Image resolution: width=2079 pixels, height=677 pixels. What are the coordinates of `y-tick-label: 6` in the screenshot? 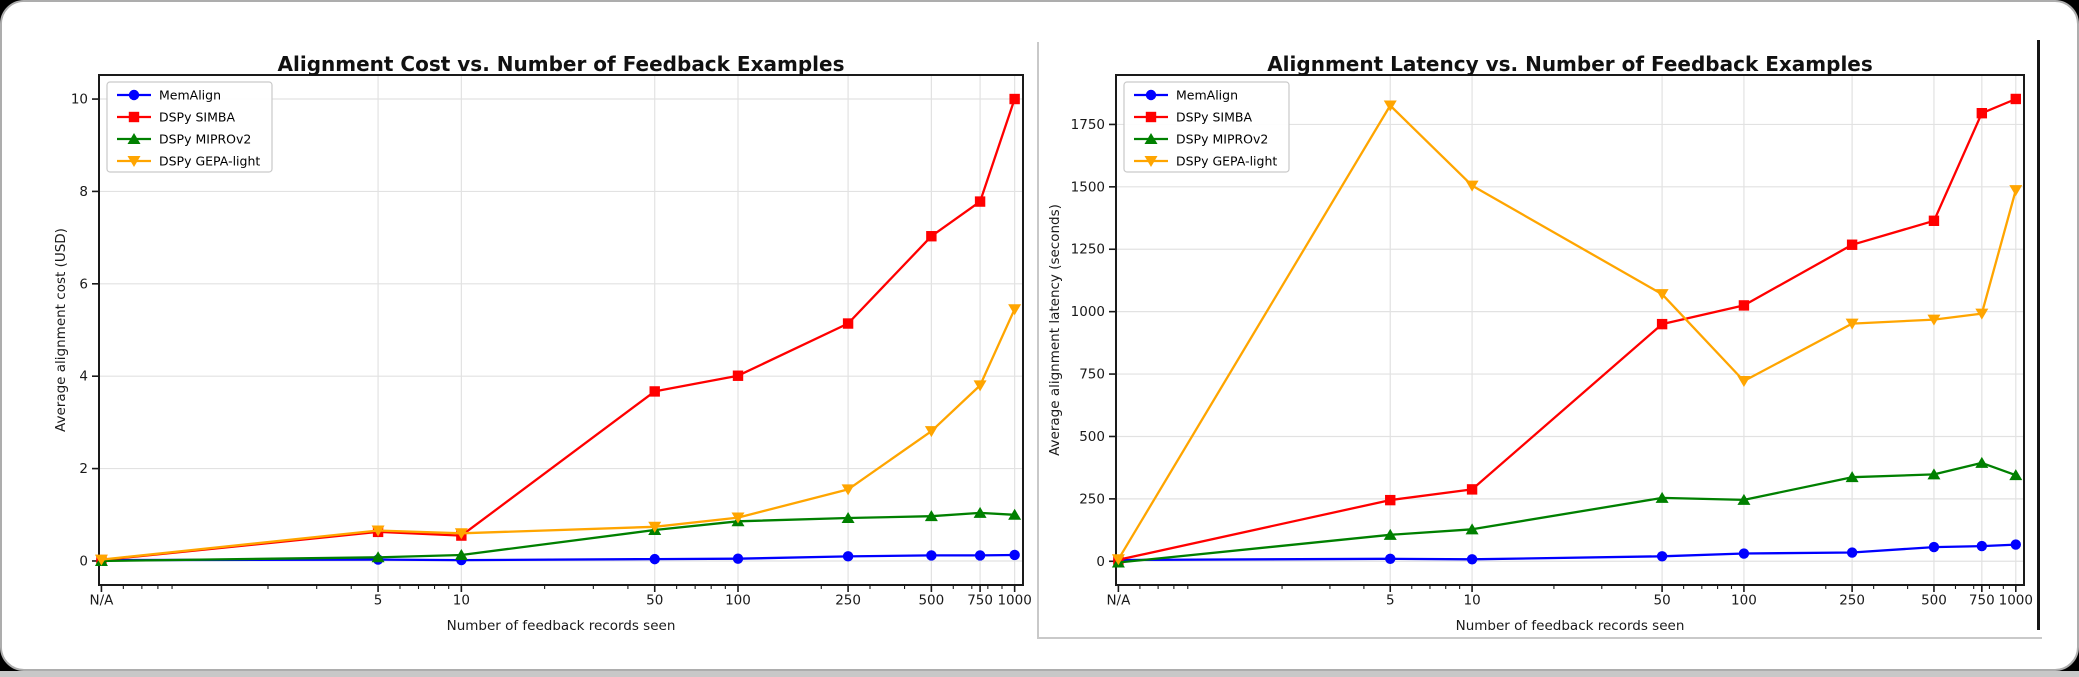 It's located at (83, 284).